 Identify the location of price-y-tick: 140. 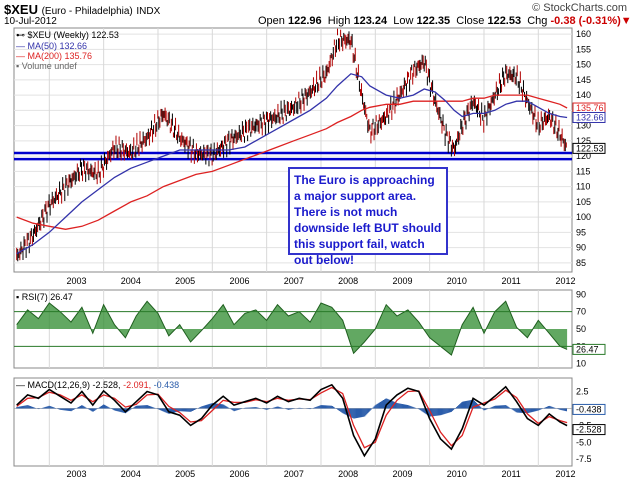
(583, 95).